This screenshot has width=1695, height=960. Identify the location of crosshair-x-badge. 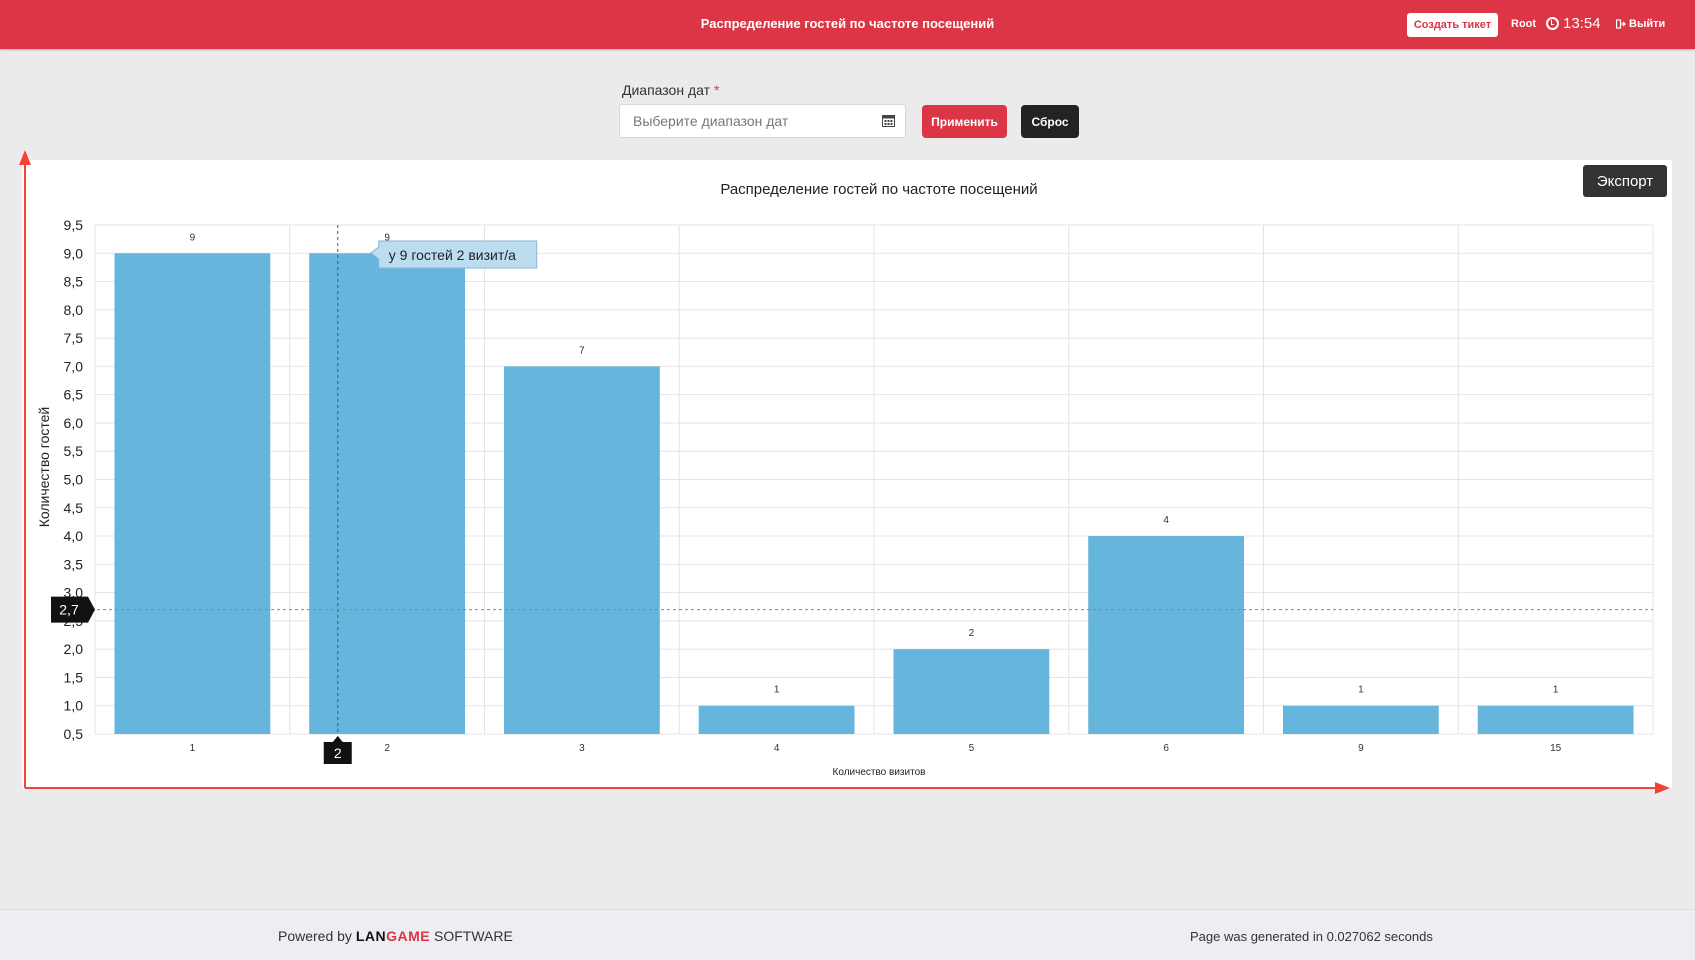
(337, 750).